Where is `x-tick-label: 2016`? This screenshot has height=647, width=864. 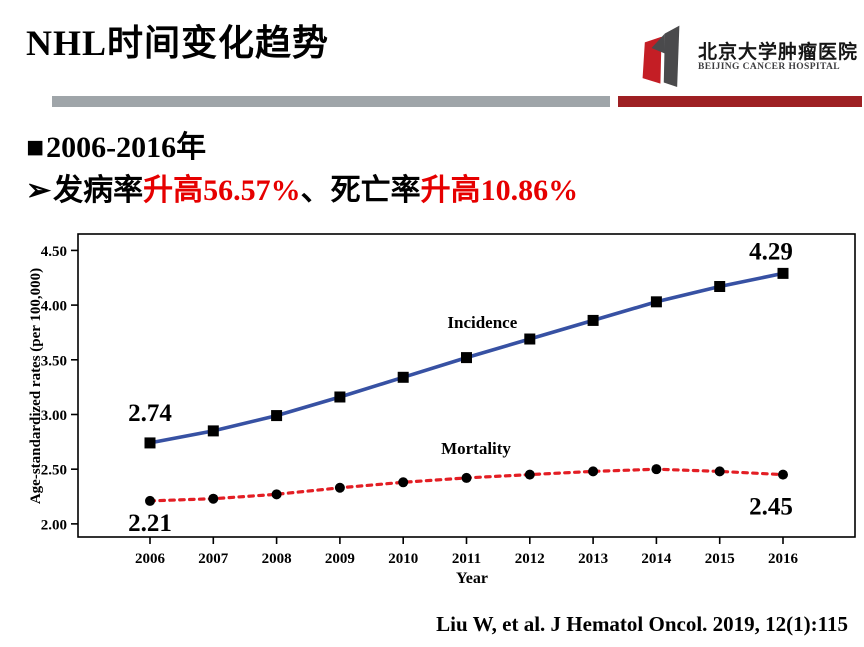
x-tick-label: 2016 is located at coordinates (783, 559).